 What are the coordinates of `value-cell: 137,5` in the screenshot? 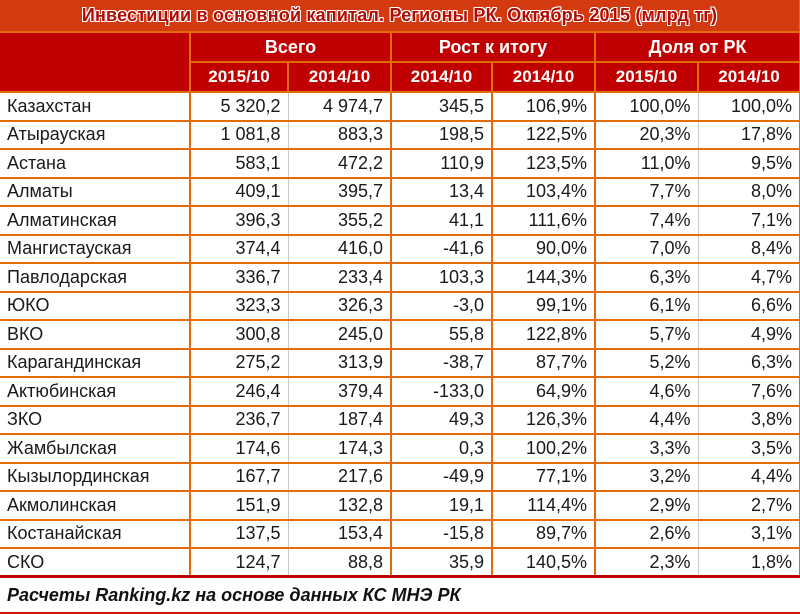 It's located at (239, 534).